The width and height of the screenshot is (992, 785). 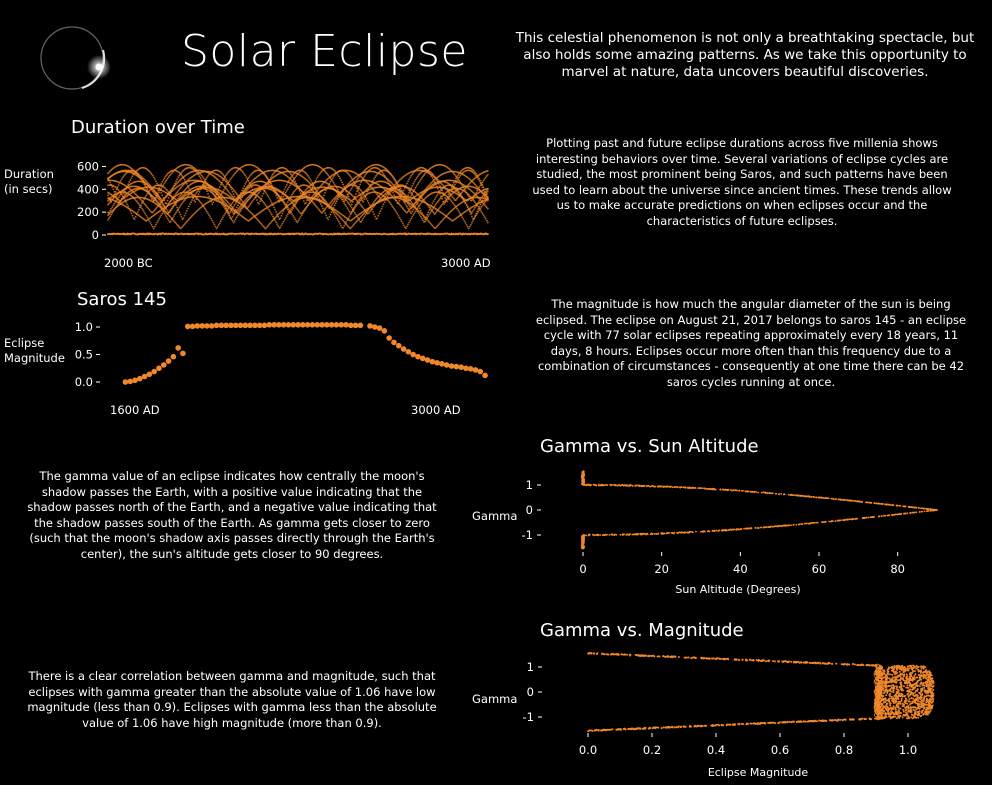 What do you see at coordinates (661, 569) in the screenshot?
I see `gamma-altitude-xtick: 20` at bounding box center [661, 569].